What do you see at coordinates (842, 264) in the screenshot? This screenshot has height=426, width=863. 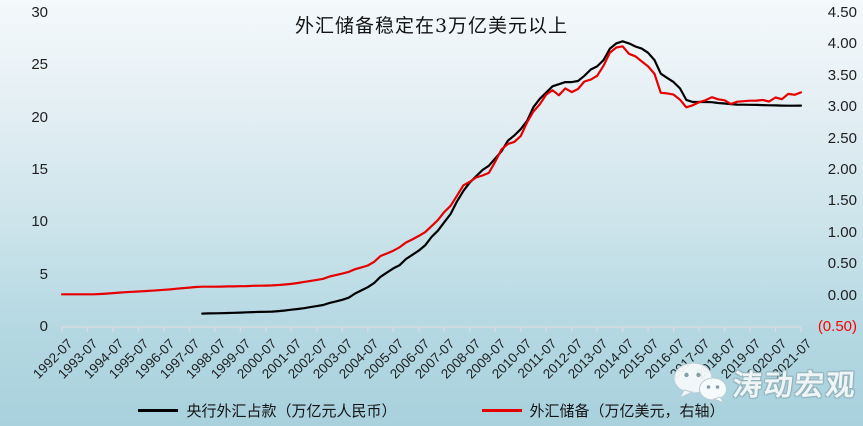 I see `y-axis-right-tick-label: 0.50` at bounding box center [842, 264].